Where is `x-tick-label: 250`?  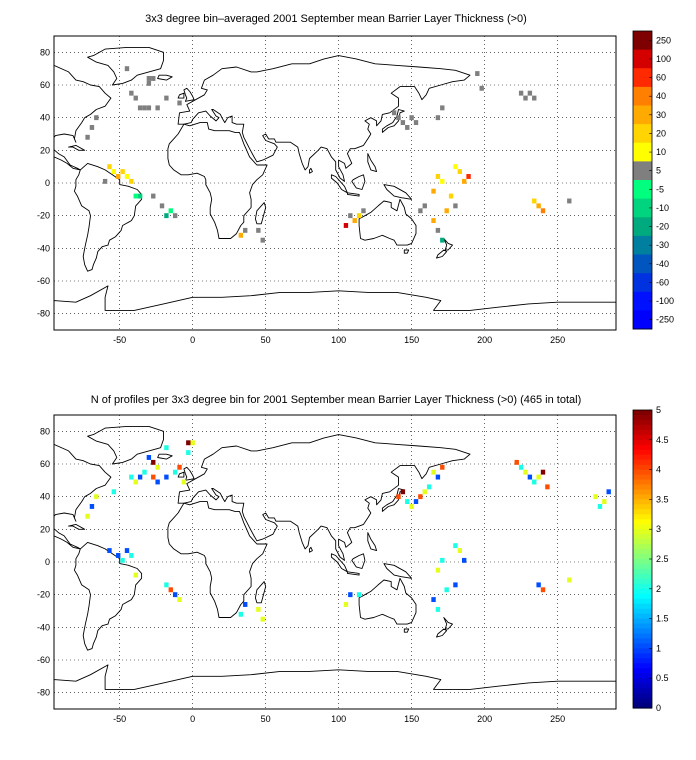
x-tick-label: 250 is located at coordinates (557, 340).